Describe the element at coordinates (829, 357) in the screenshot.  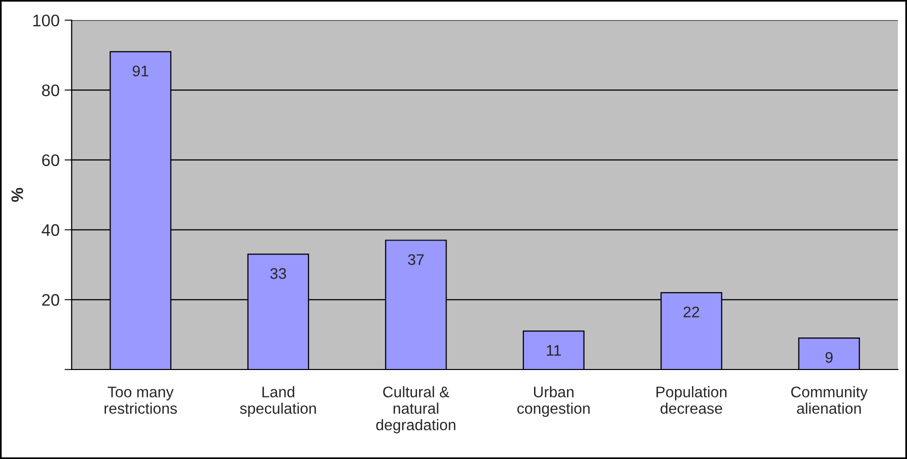
I see `data-label: 9` at that location.